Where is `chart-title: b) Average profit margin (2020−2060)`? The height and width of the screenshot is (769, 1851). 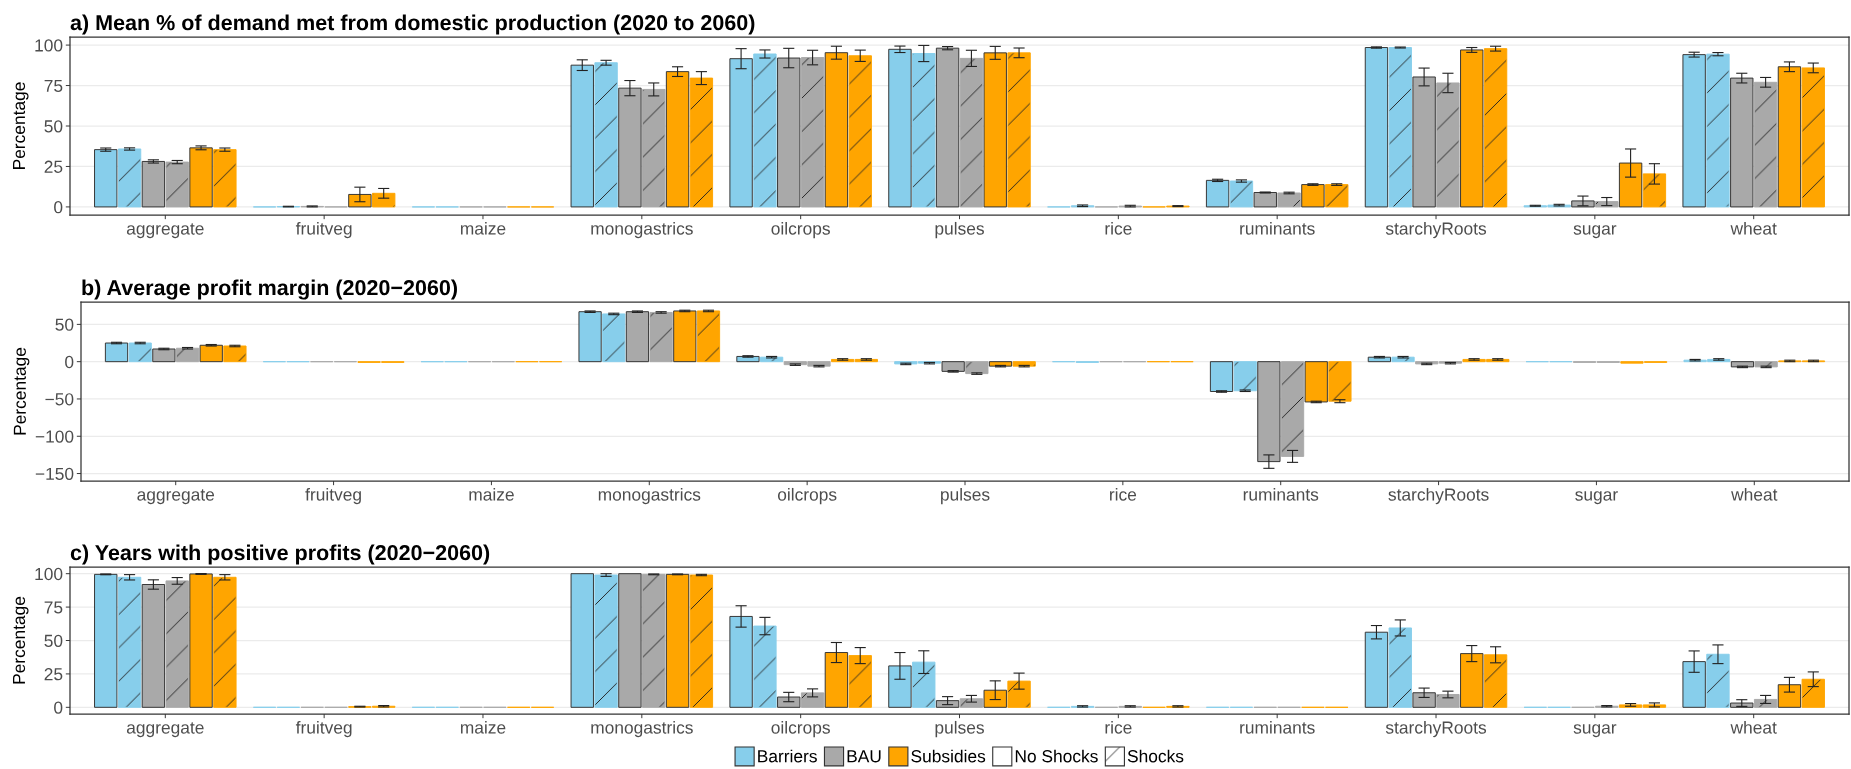
chart-title: b) Average profit margin (2020−2060) is located at coordinates (269, 289).